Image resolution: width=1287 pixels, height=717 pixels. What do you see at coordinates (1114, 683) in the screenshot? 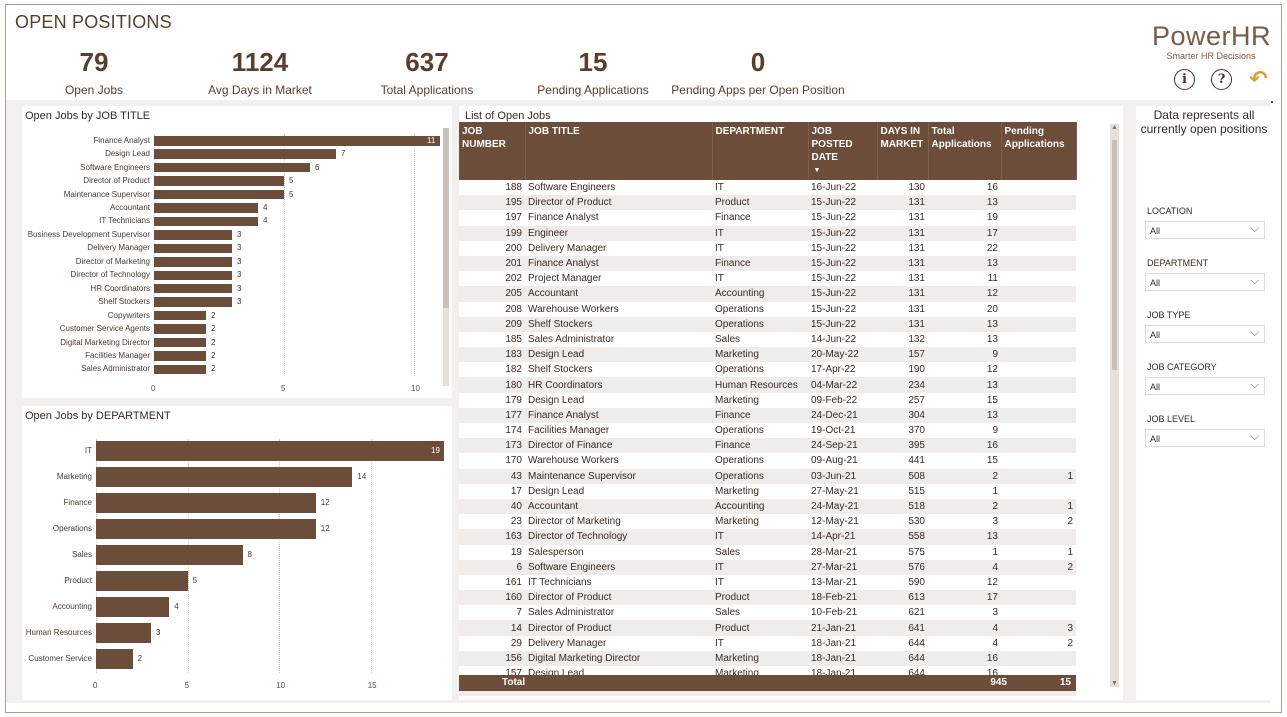
I see `scroll-down-icon: ▼` at bounding box center [1114, 683].